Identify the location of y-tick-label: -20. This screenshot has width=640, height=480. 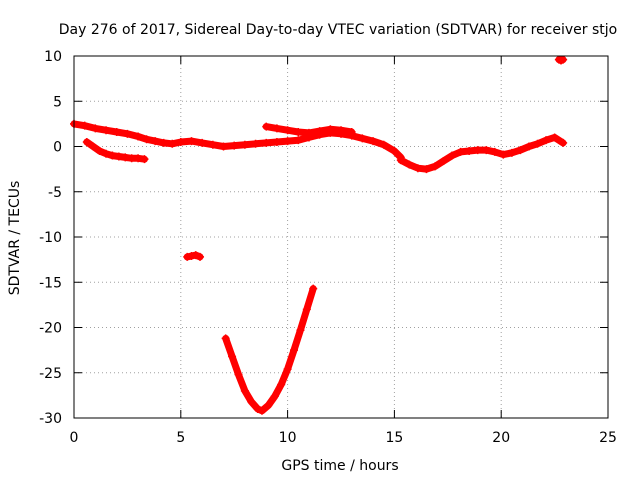
(50, 329).